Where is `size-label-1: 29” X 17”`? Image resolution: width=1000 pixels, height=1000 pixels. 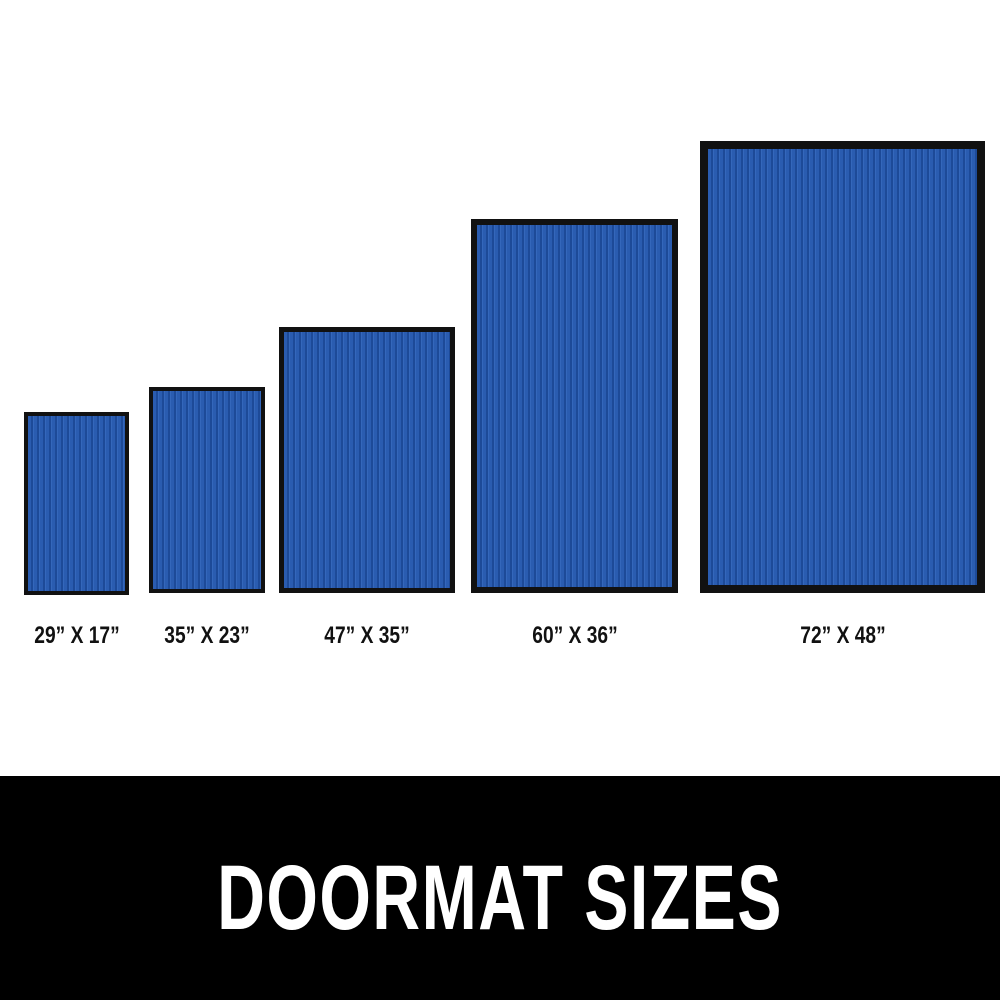
size-label-1: 29” X 17” is located at coordinates (77, 635).